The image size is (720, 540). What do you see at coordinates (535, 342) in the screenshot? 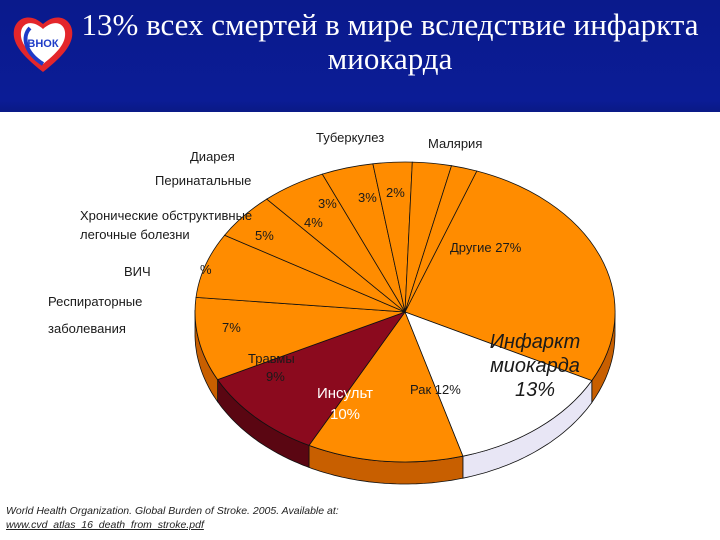
I see `label-mi-line1: Инфаркт` at bounding box center [535, 342].